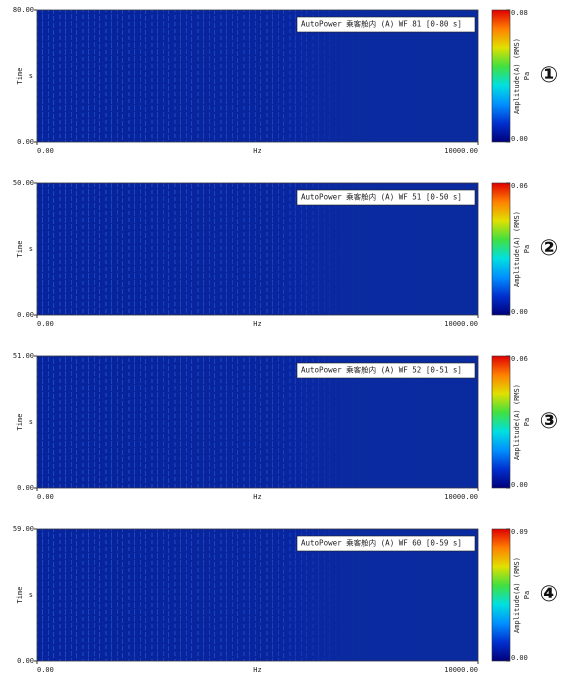 The width and height of the screenshot is (561, 679). What do you see at coordinates (23, 183) in the screenshot?
I see `y-tick-label: 50.00` at bounding box center [23, 183].